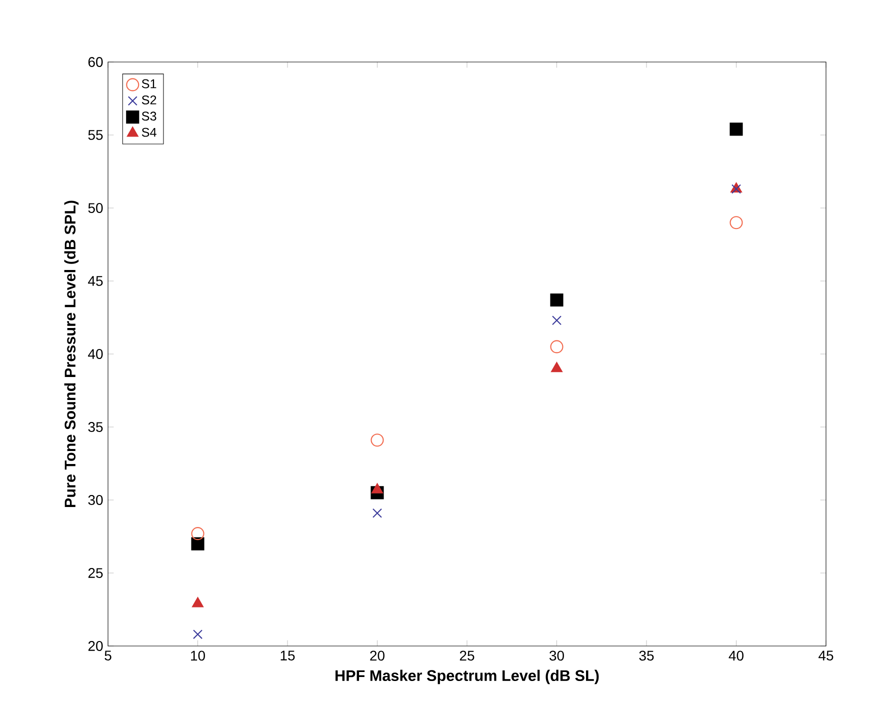 The image size is (886, 719). I want to click on y-tick-label: 30, so click(95, 500).